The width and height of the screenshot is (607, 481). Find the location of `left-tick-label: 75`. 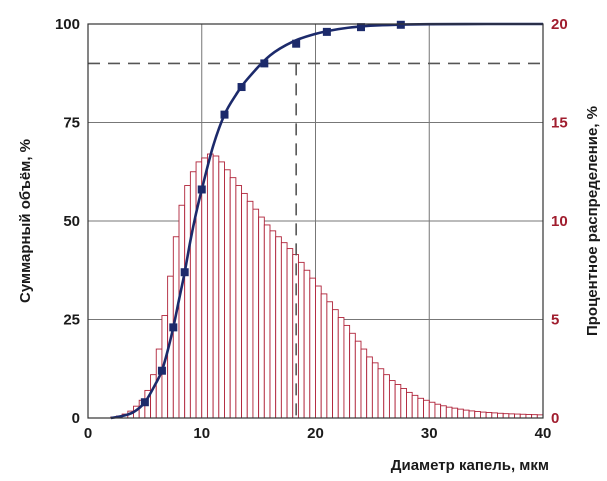

left-tick-label: 75 is located at coordinates (71, 123).